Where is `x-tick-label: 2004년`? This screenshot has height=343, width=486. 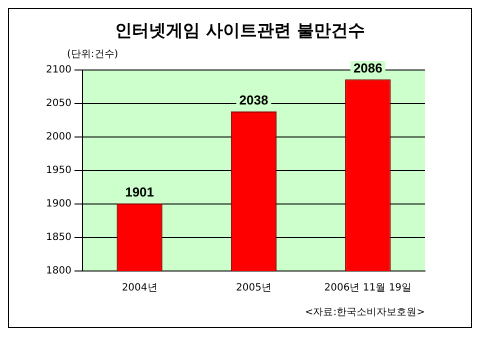
x-tick-label: 2004년 is located at coordinates (140, 288).